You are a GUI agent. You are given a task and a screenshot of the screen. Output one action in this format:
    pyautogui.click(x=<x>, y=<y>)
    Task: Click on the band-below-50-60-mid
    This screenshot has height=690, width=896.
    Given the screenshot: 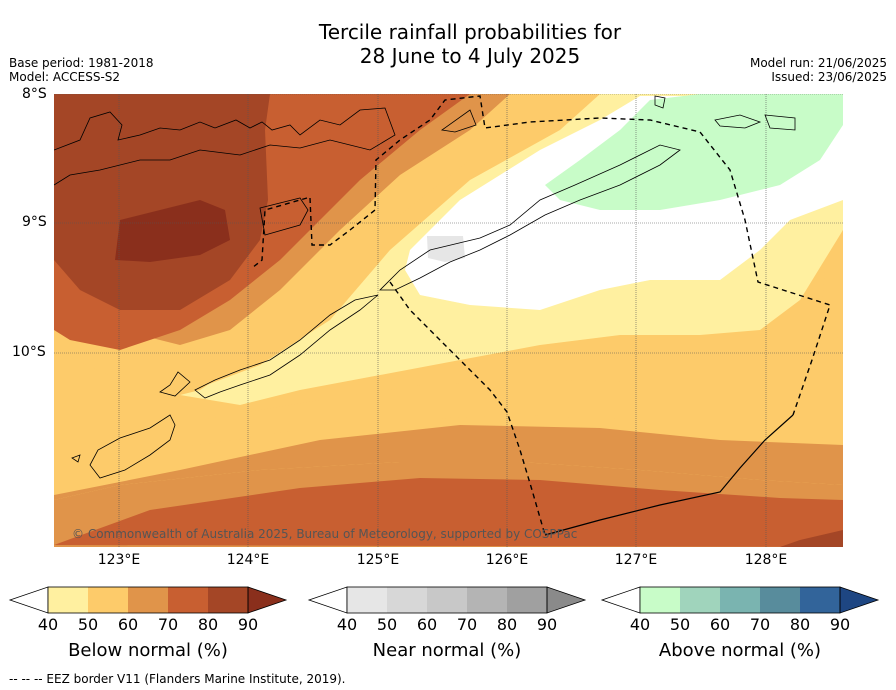 What is the action you would take?
    pyautogui.click(x=448, y=417)
    